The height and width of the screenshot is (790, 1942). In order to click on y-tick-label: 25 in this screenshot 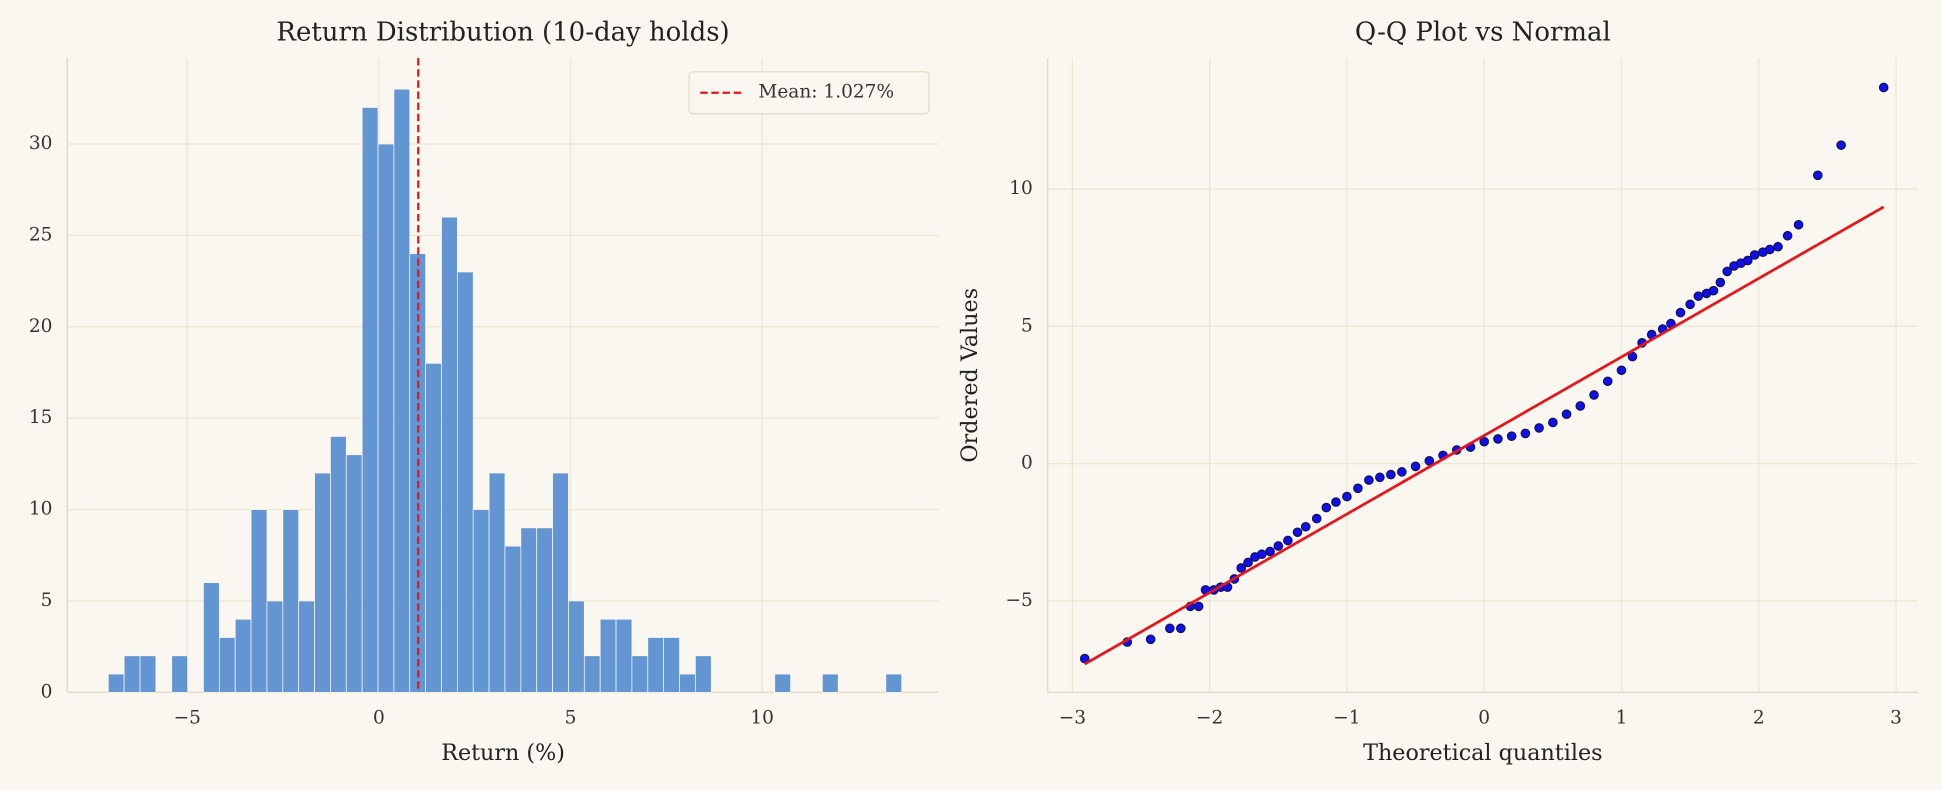, I will do `click(41, 234)`.